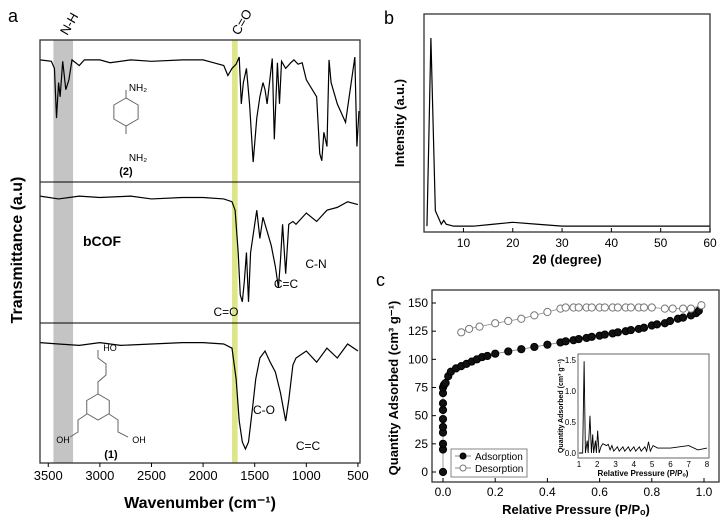 This screenshot has height=526, width=727. Describe the element at coordinates (513, 243) in the screenshot. I see `x-tick-label: 20` at that location.